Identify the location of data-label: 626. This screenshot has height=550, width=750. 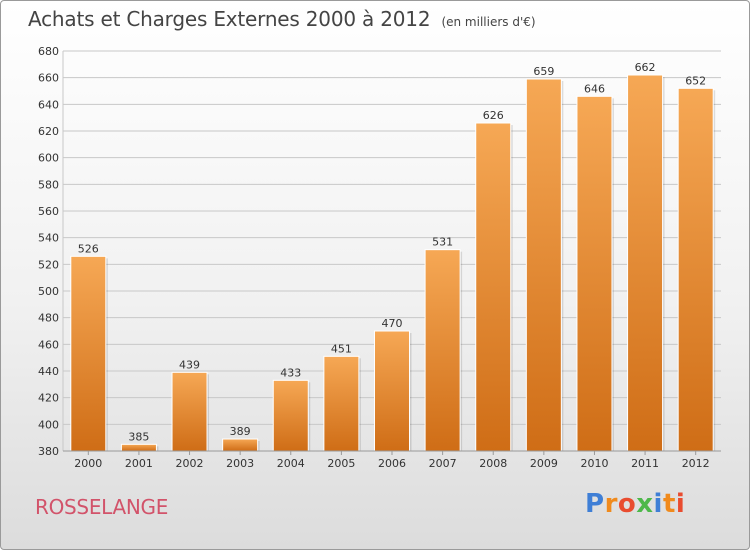
(493, 115).